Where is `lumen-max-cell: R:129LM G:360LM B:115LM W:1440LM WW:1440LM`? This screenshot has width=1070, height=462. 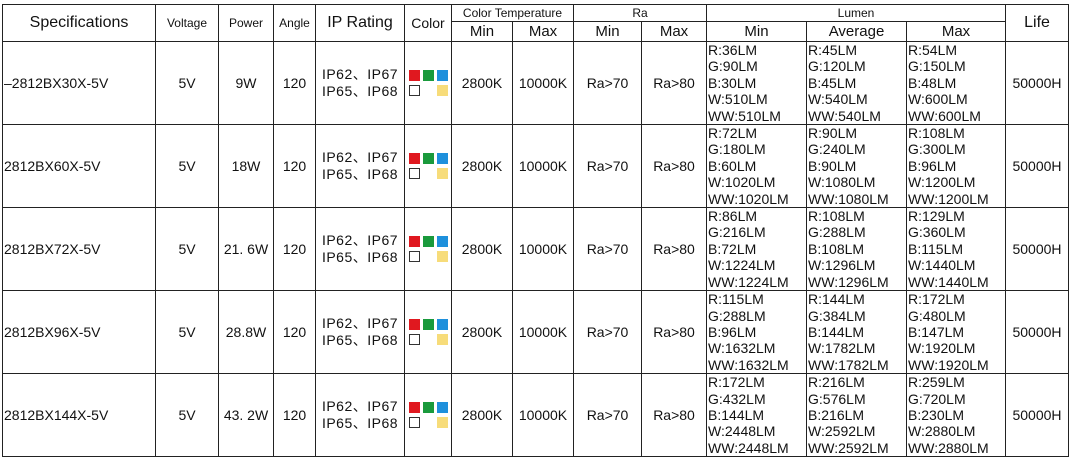
lumen-max-cell: R:129LM G:360LM B:115LM W:1440LM WW:1440LM is located at coordinates (956, 249).